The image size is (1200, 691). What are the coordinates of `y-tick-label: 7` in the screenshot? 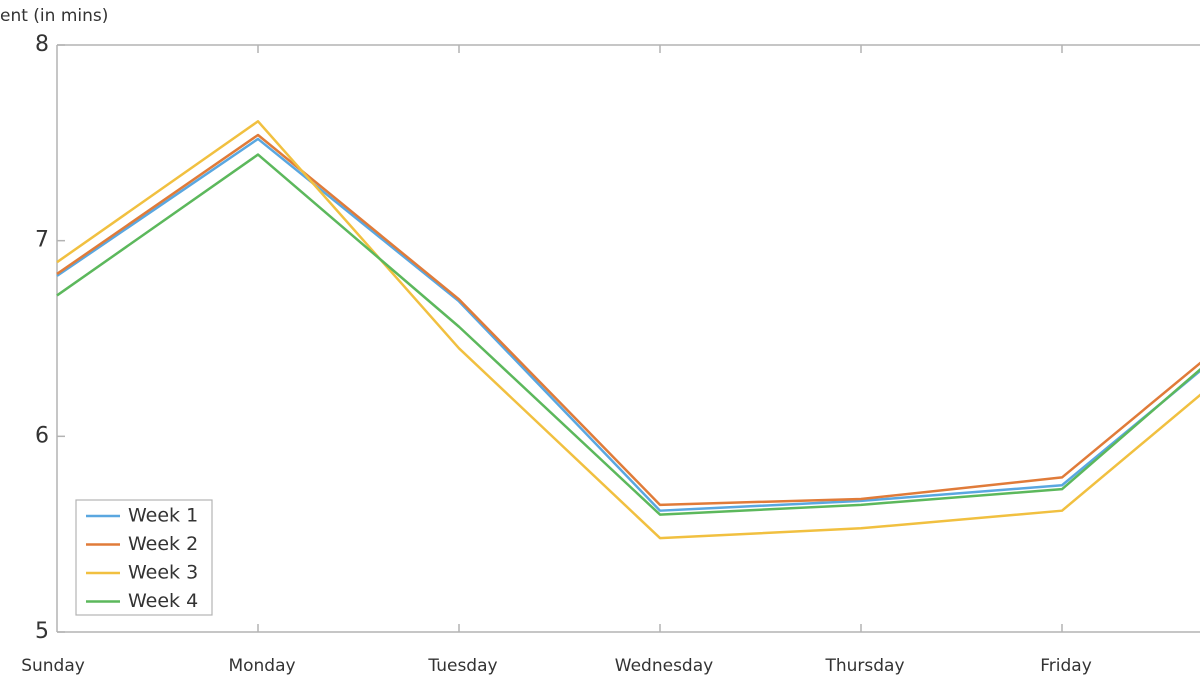 It's located at (42, 240).